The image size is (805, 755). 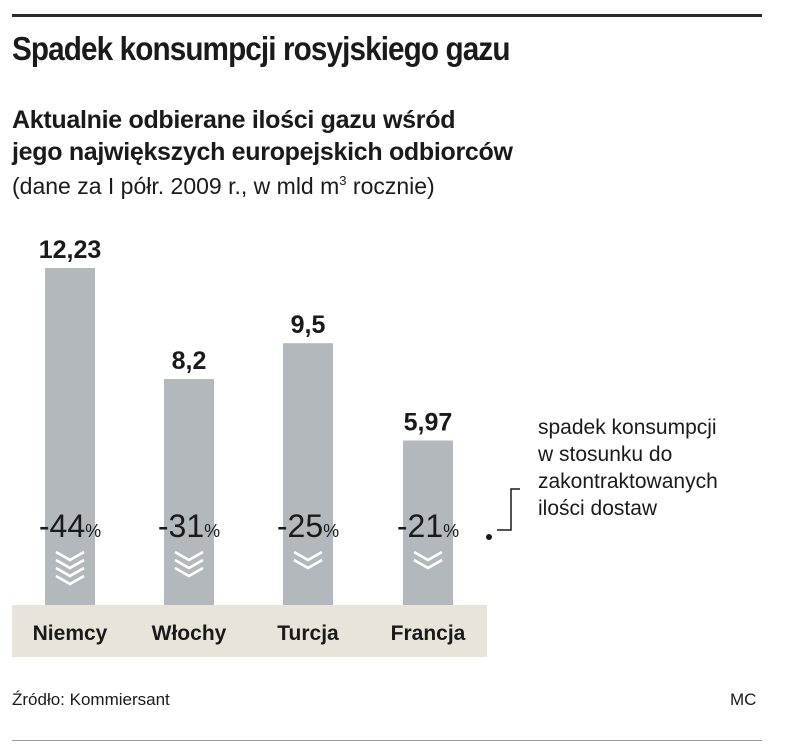 I want to click on category-label: Niemcy, so click(x=70, y=633).